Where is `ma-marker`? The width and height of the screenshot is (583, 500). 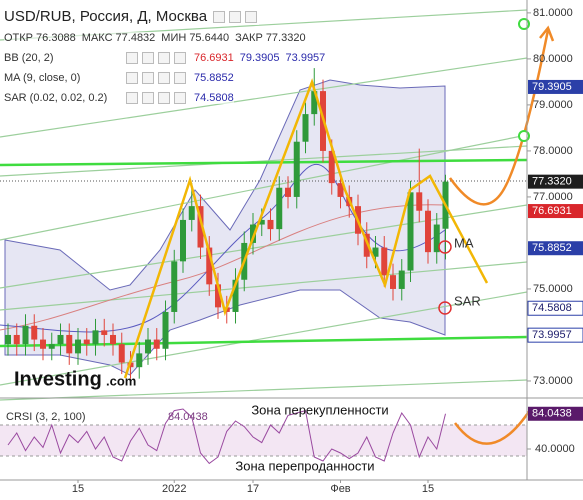
ma-marker is located at coordinates (445, 247).